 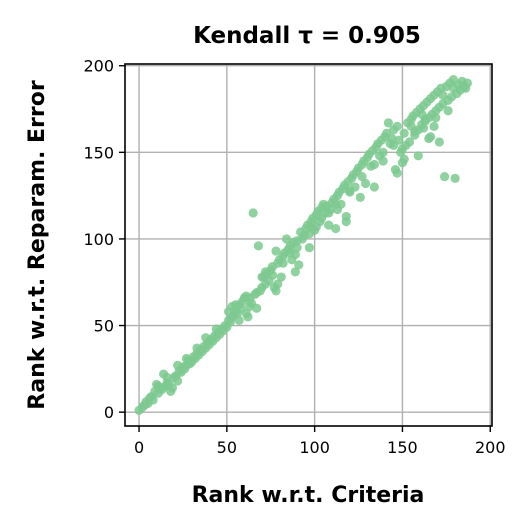 I want to click on x-tick-label: 0, so click(x=139, y=447).